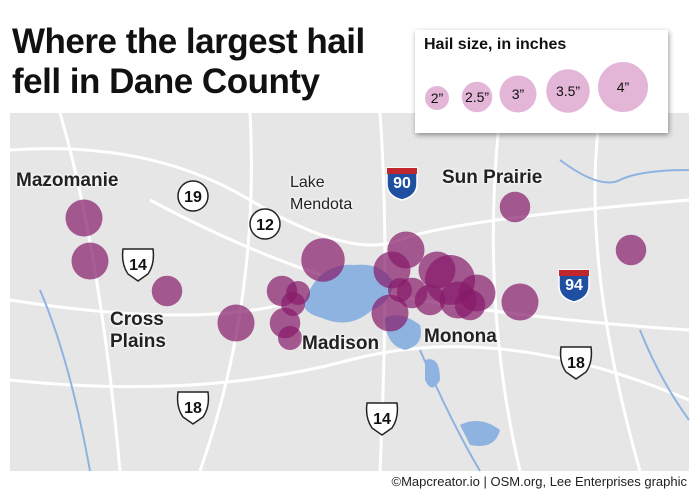 Image resolution: width=699 pixels, height=500 pixels. Describe the element at coordinates (492, 177) in the screenshot. I see `place-label: Sun Prairie` at that location.